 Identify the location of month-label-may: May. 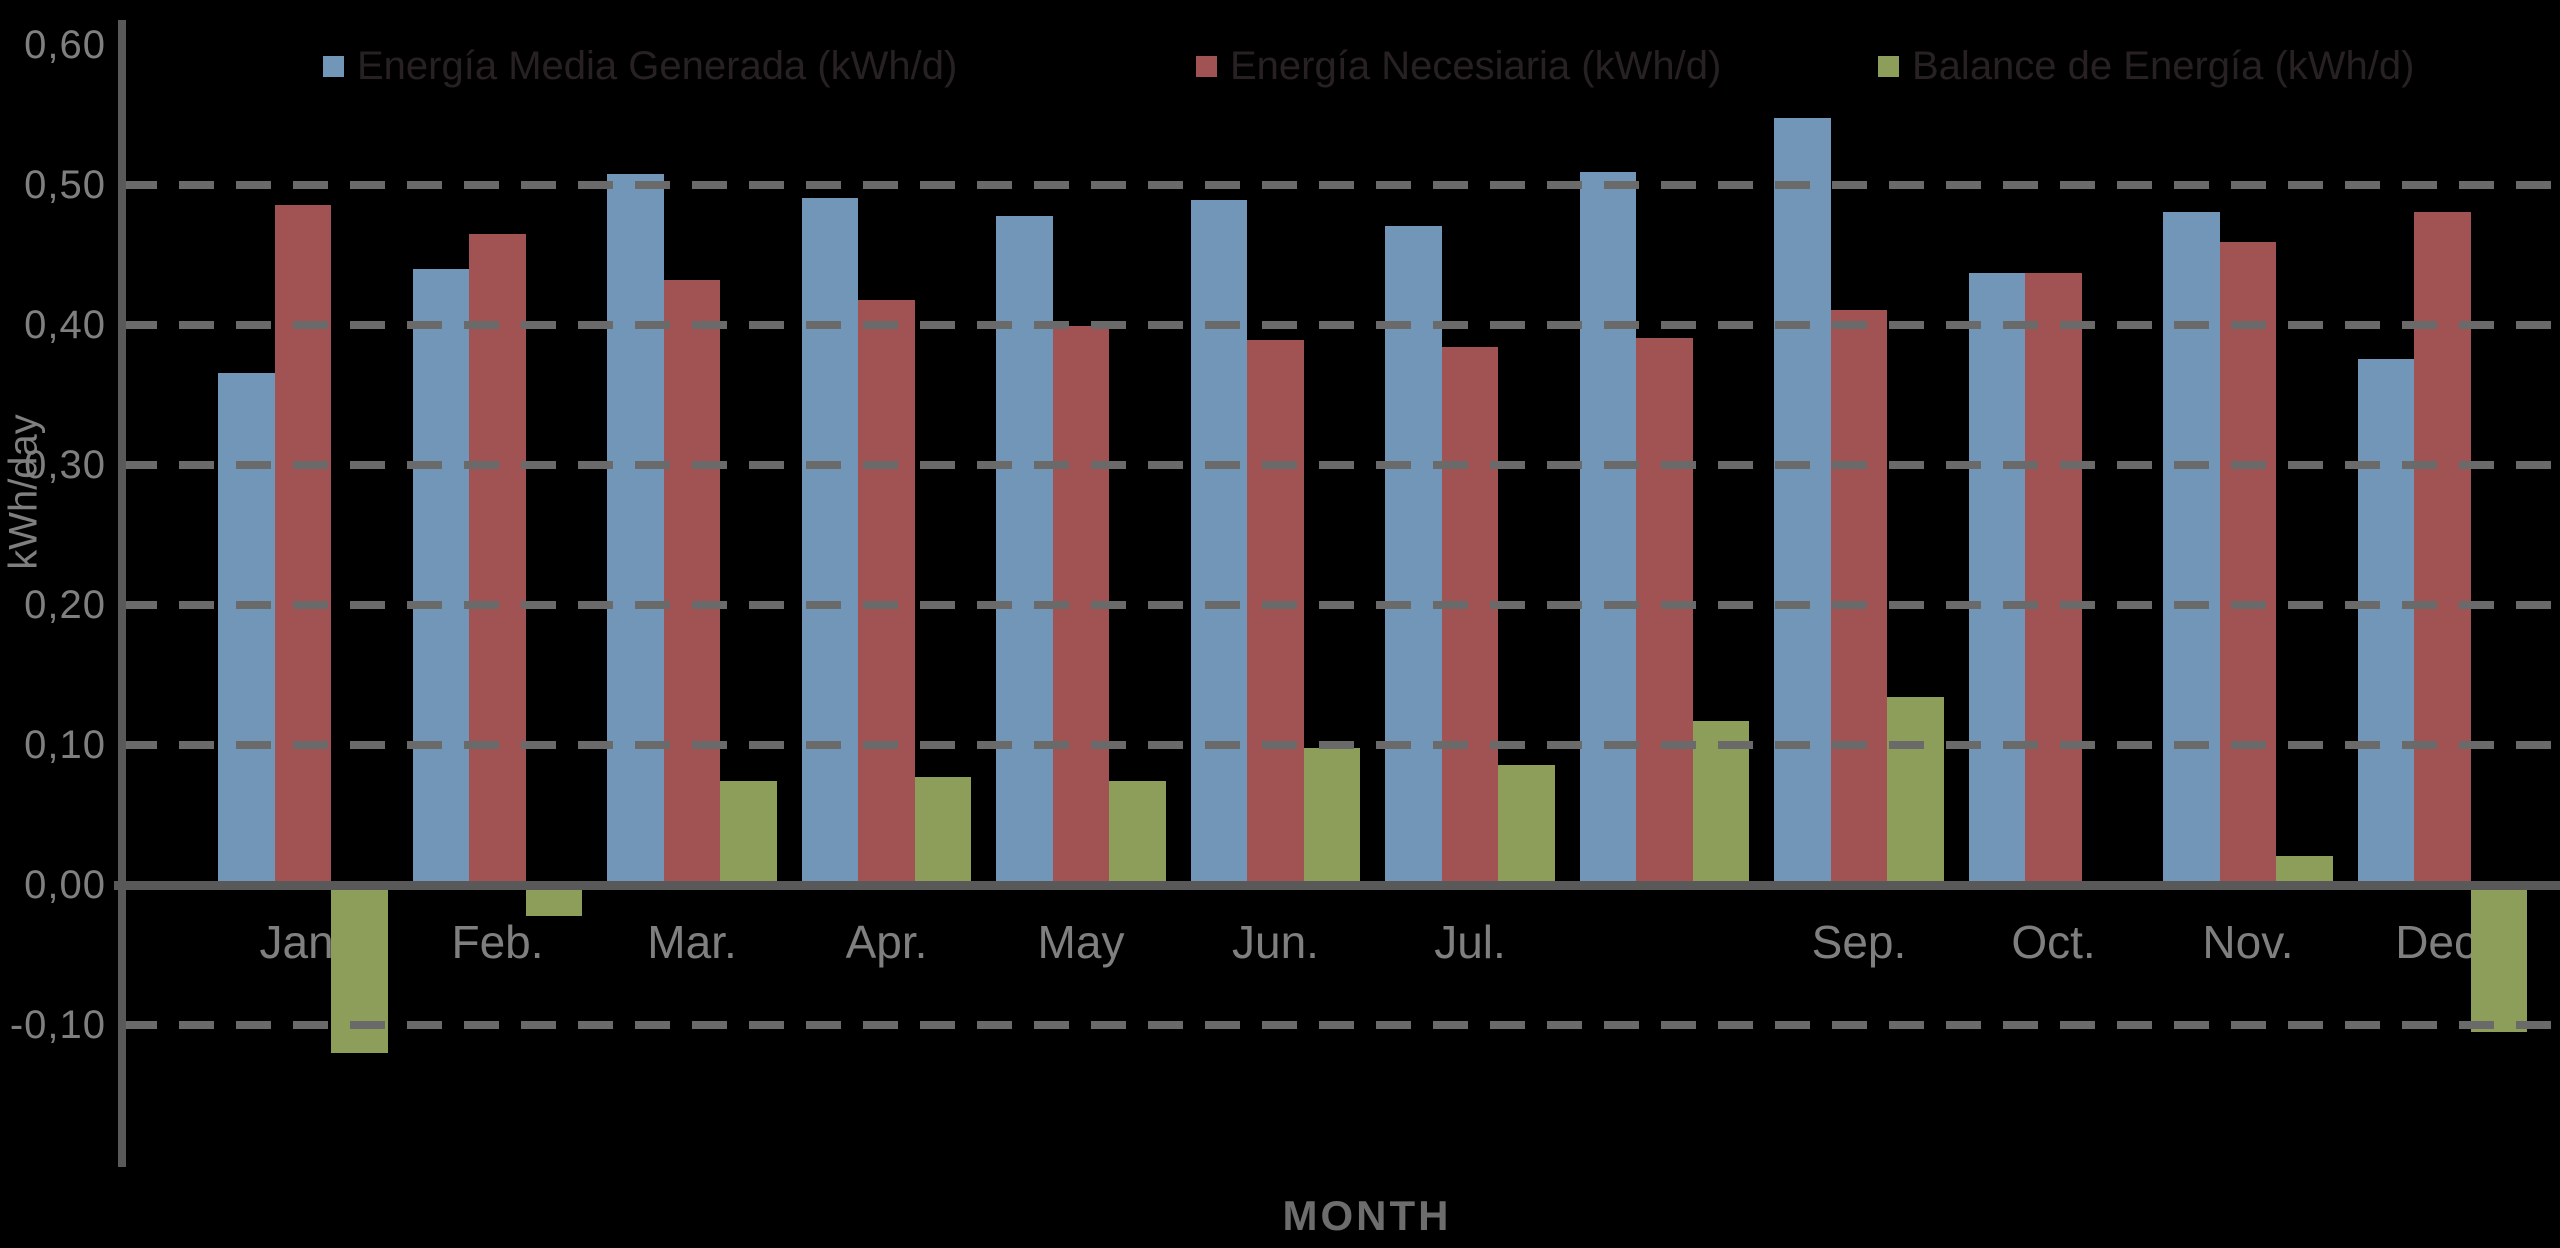
(1081, 942).